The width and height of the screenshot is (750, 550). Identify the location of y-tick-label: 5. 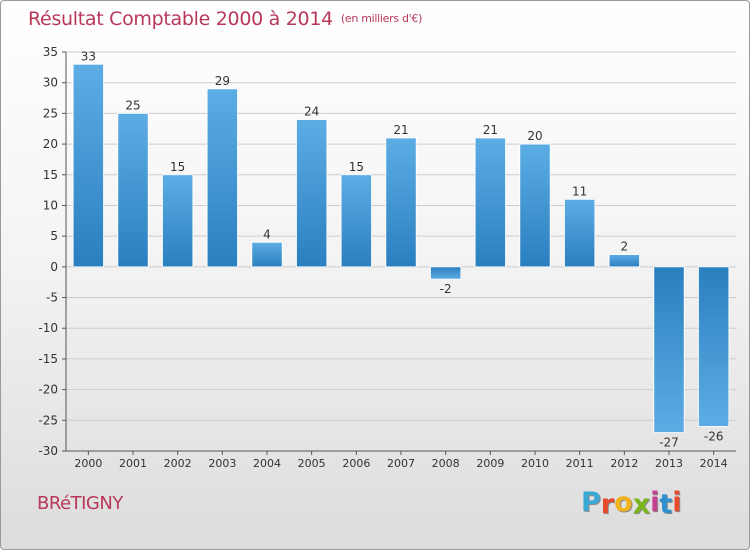
(54, 236).